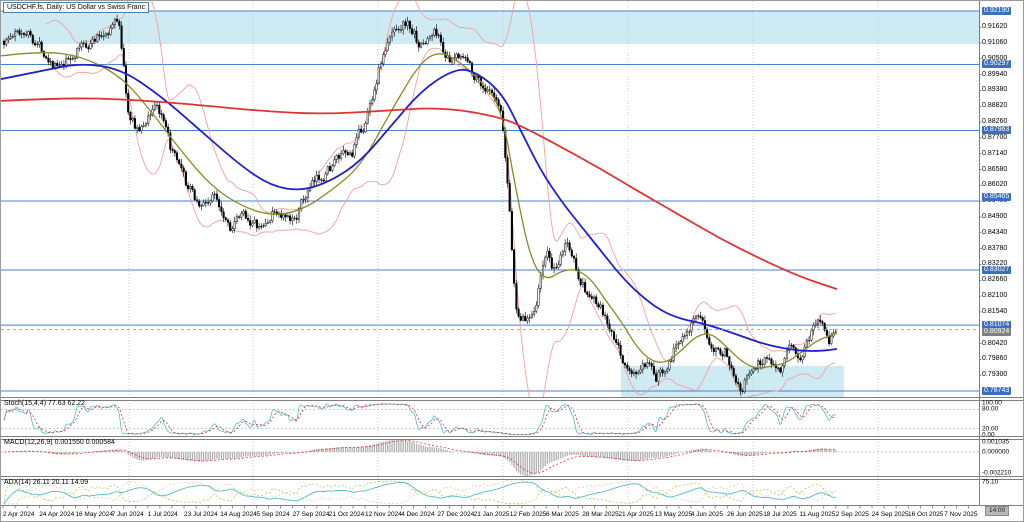  What do you see at coordinates (44, 403) in the screenshot?
I see `stoch-indicator-label: Stoch(15,4,4) 77.63 62.22` at bounding box center [44, 403].